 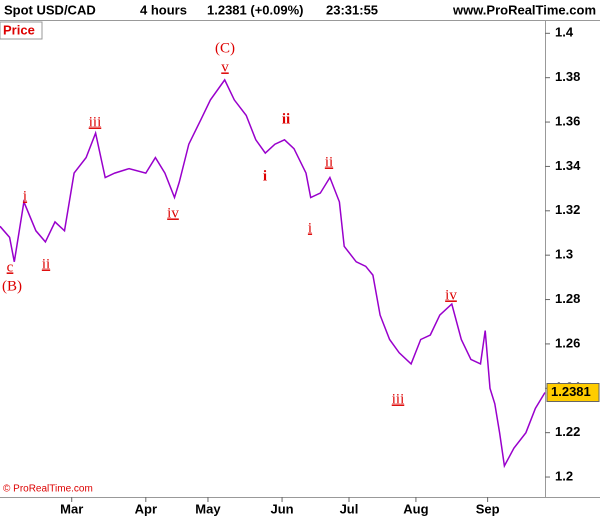 I want to click on y-tick-label: 1.32, so click(x=567, y=209).